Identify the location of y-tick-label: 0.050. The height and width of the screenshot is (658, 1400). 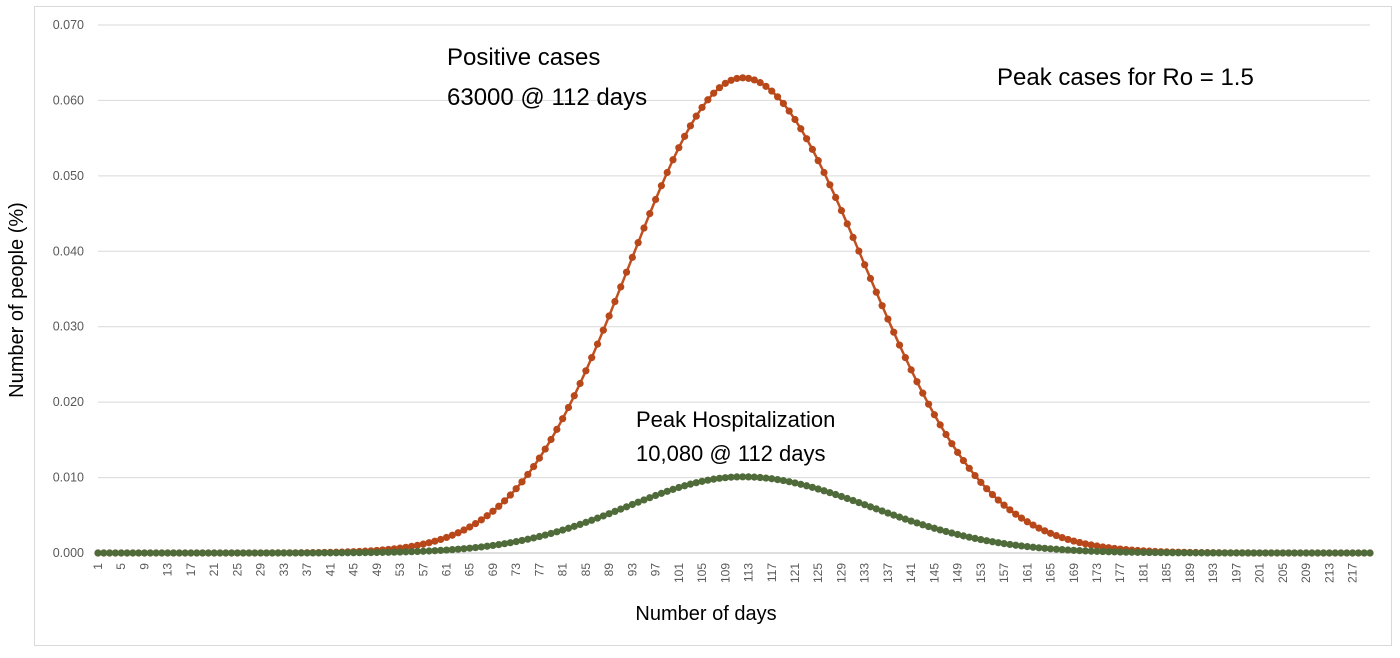
(68, 176).